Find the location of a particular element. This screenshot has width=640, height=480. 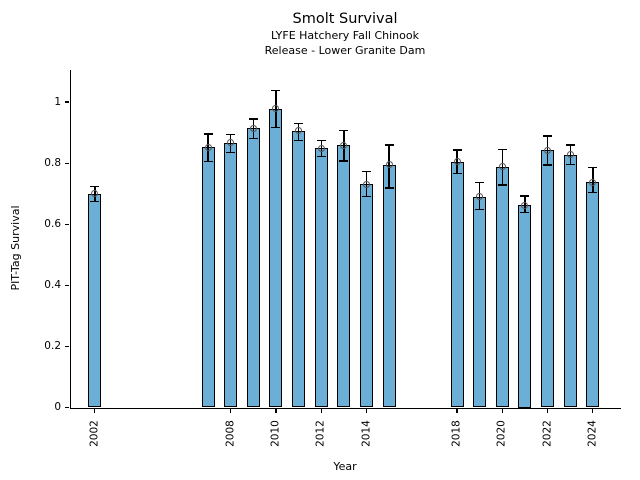

point-estimate-marker-2019 is located at coordinates (480, 197).